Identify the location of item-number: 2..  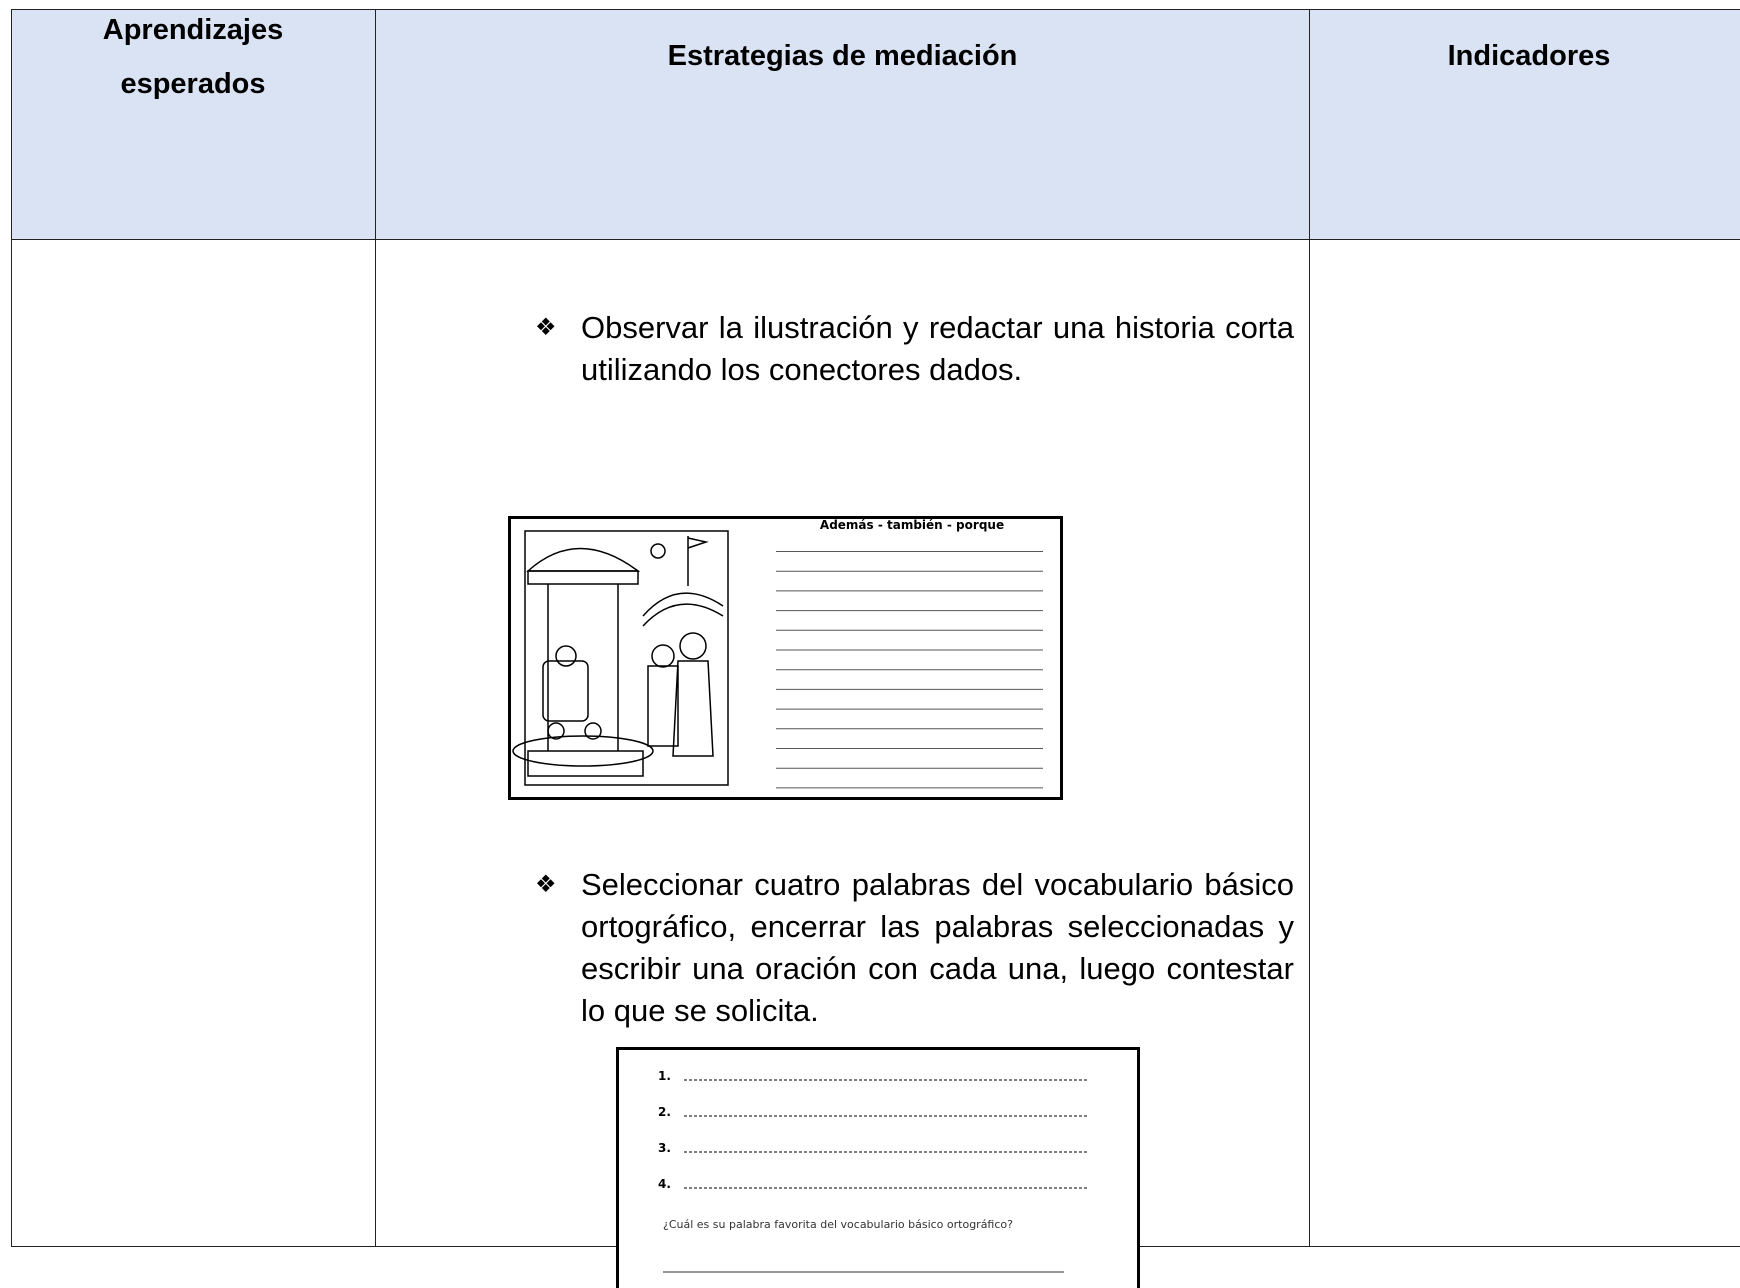
(664, 1112).